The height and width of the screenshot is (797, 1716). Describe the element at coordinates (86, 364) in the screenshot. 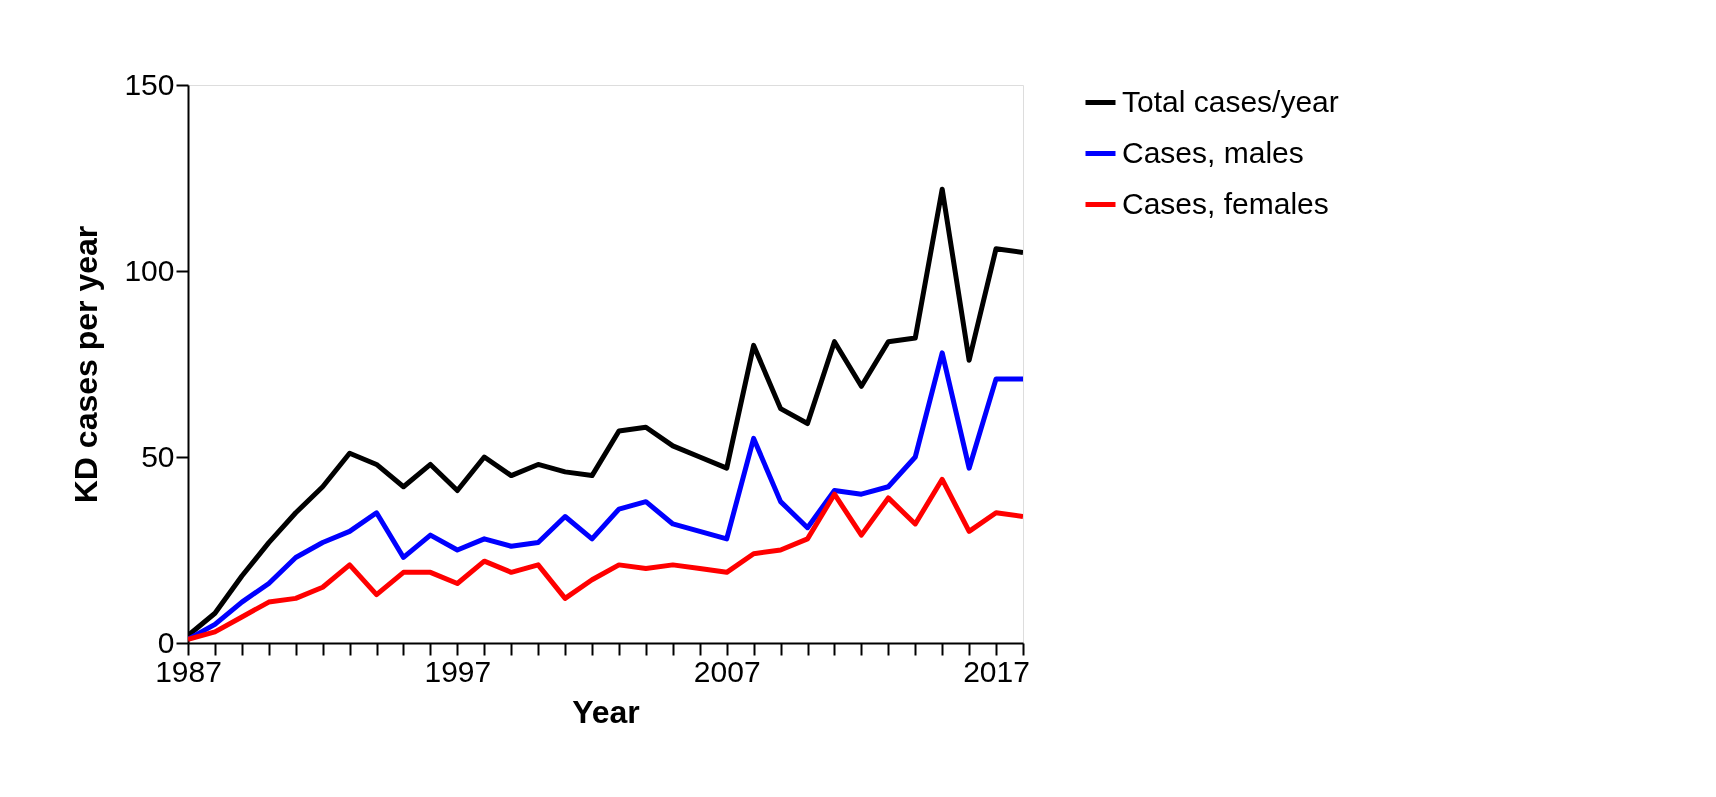

I see `y-axis-title: KD cases per year` at that location.